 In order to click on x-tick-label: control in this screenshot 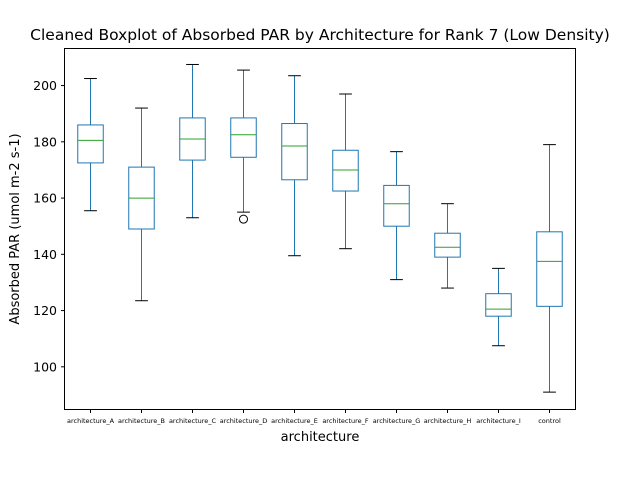, I will do `click(549, 421)`.